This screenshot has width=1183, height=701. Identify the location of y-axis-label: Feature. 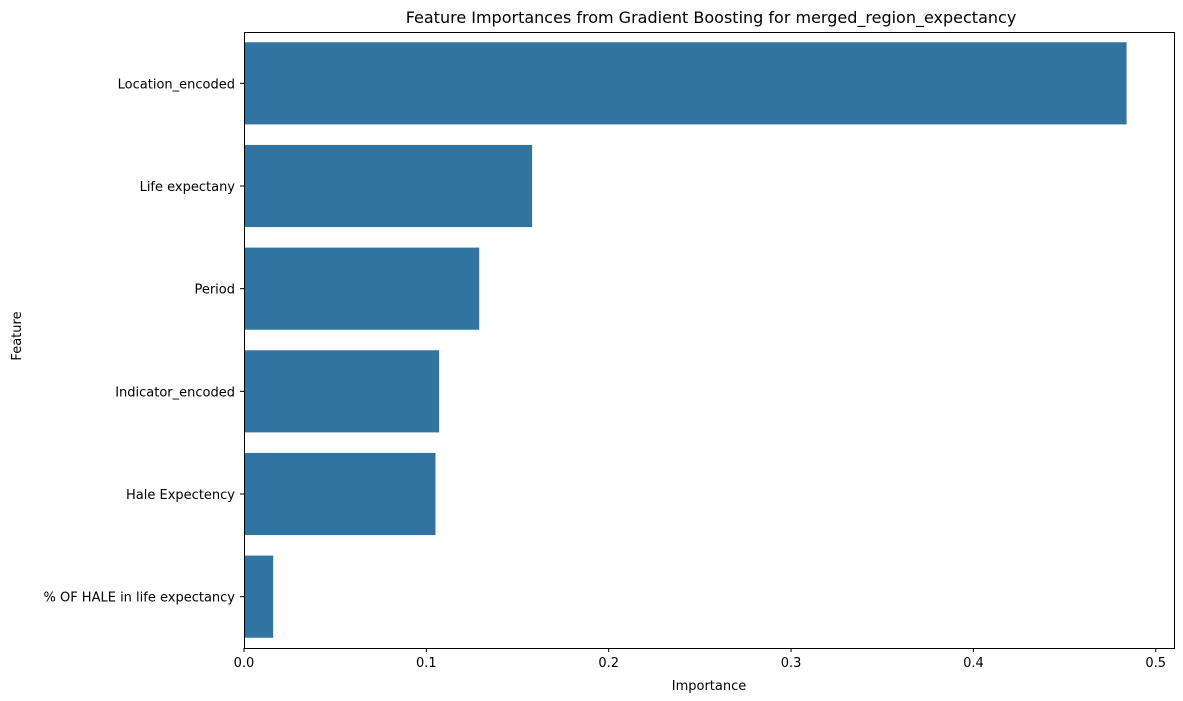
(17, 335).